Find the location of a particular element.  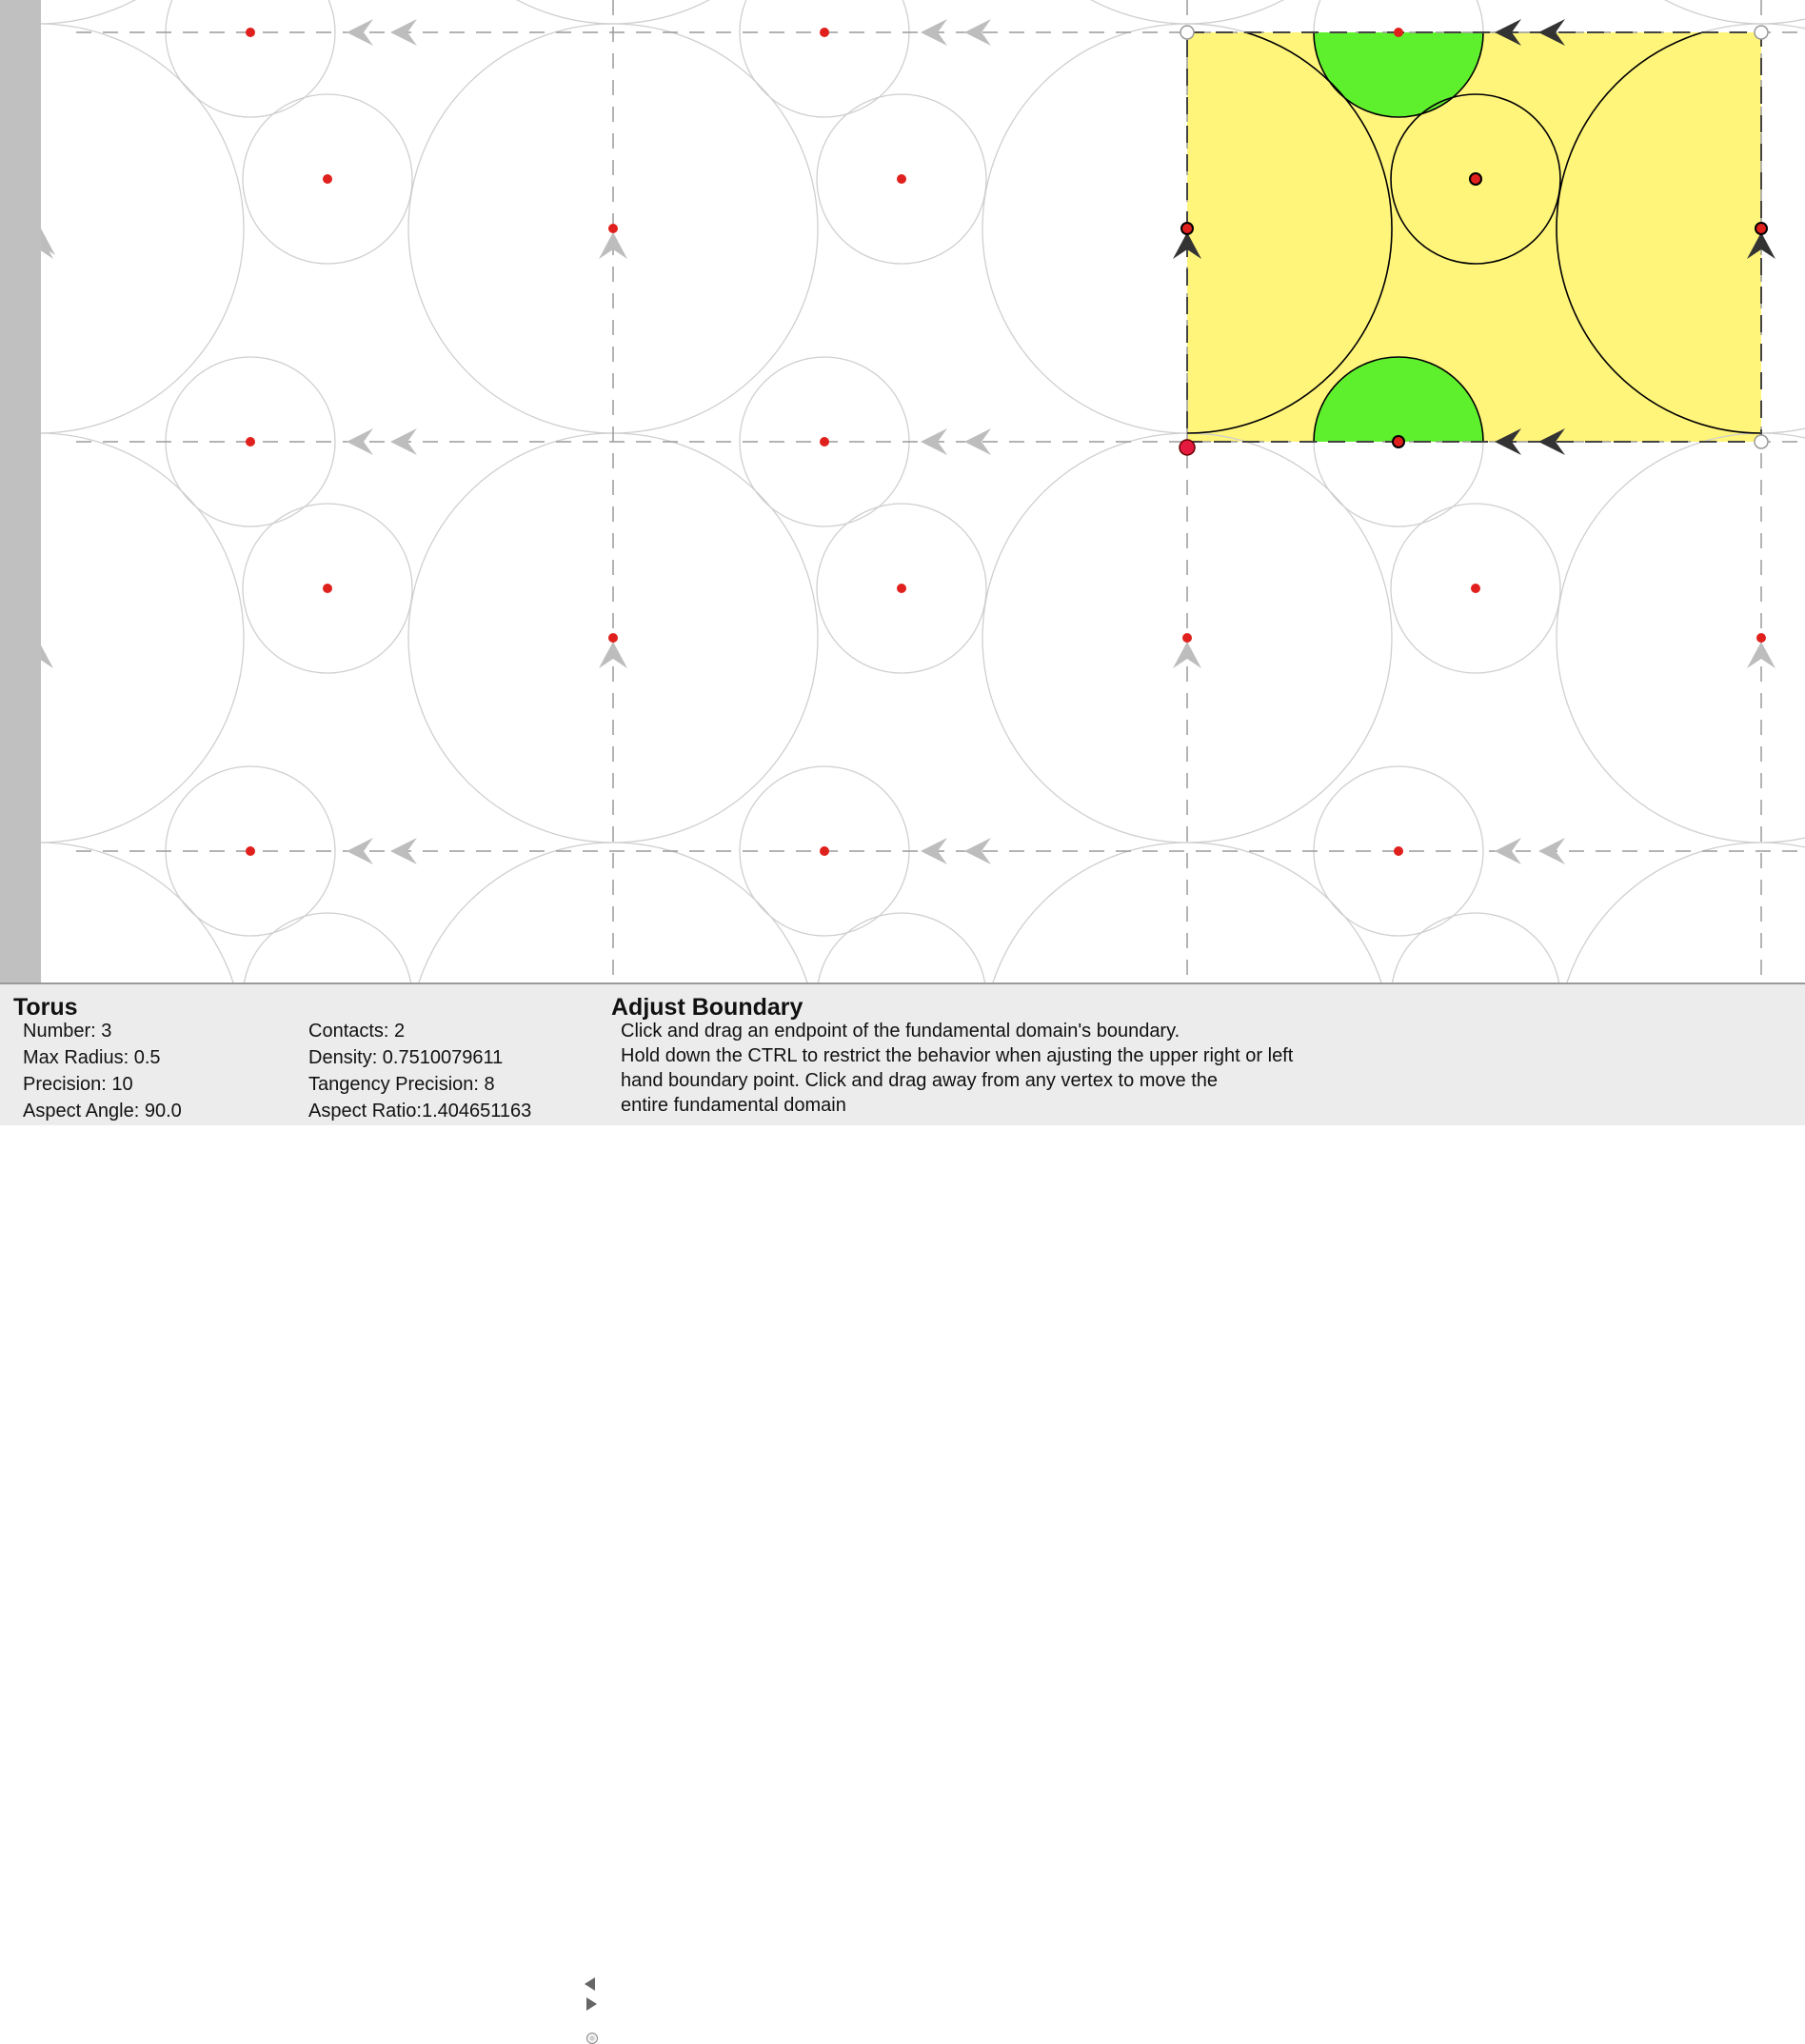

previous-tool-arrow-icon is located at coordinates (590, 1984).